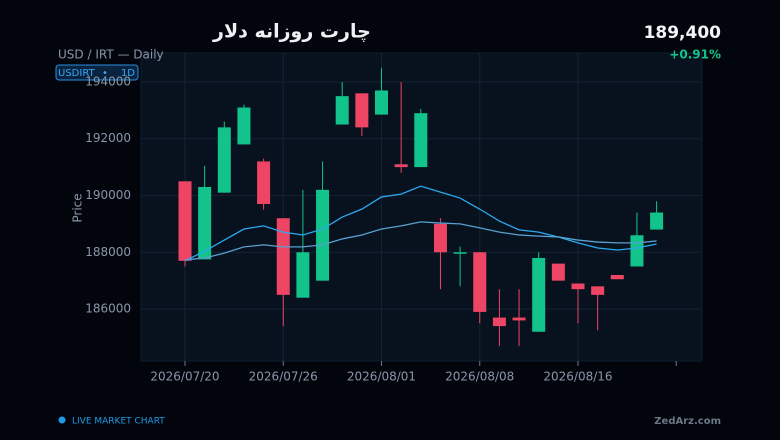 The height and width of the screenshot is (440, 780). Describe the element at coordinates (108, 252) in the screenshot. I see `y-tick-label: 188000` at that location.